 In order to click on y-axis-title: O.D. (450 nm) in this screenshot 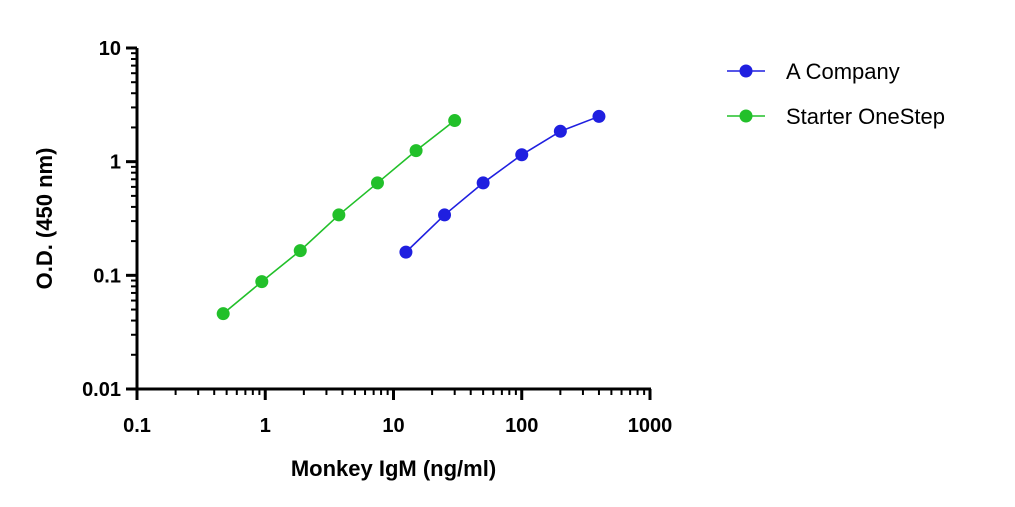, I will do `click(44, 219)`.